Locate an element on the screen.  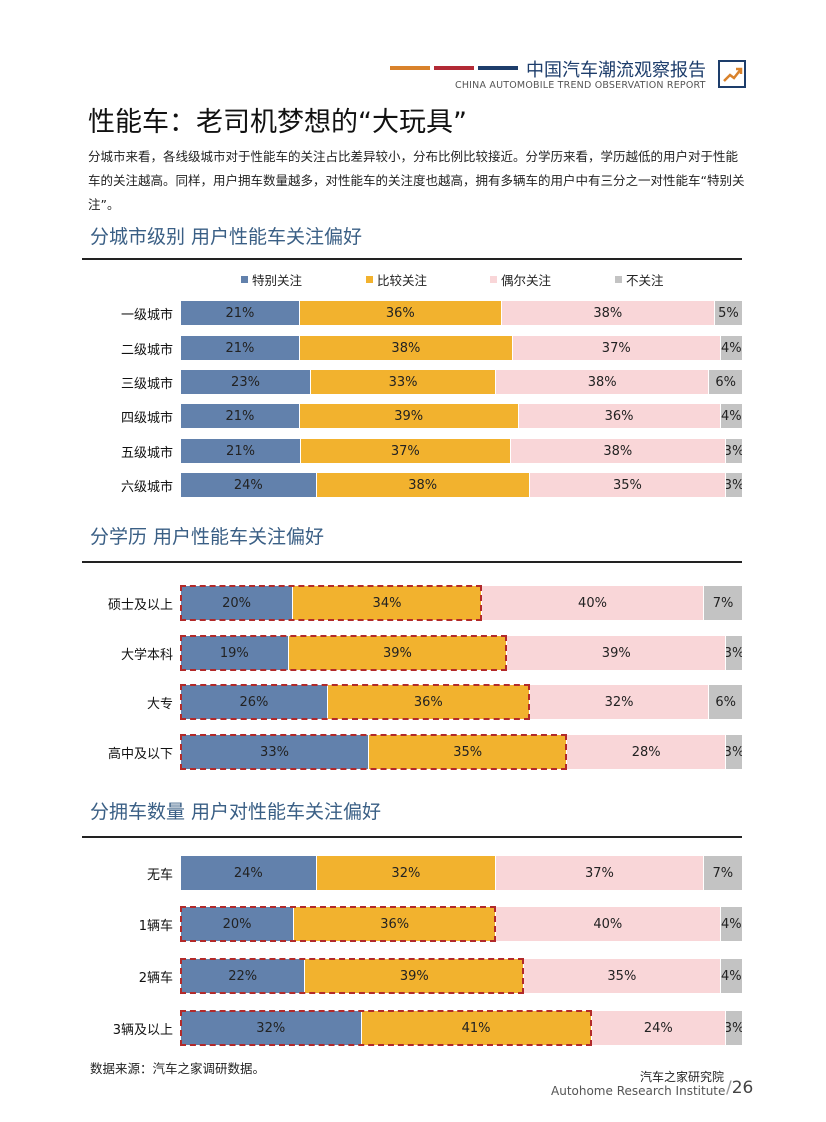
bar-segment-3: 7% is located at coordinates (722, 873).